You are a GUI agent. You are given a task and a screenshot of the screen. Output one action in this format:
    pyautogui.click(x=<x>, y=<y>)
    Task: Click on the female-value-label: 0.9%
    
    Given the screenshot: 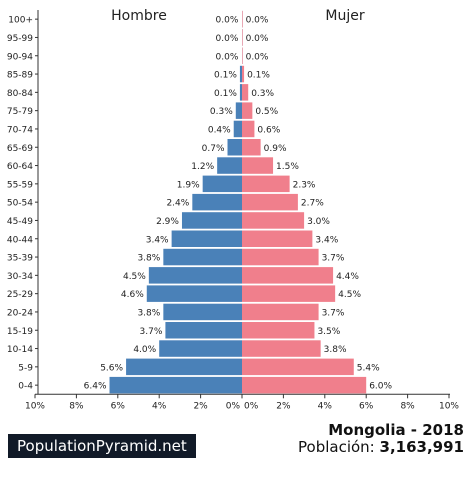 What is the action you would take?
    pyautogui.click(x=275, y=149)
    